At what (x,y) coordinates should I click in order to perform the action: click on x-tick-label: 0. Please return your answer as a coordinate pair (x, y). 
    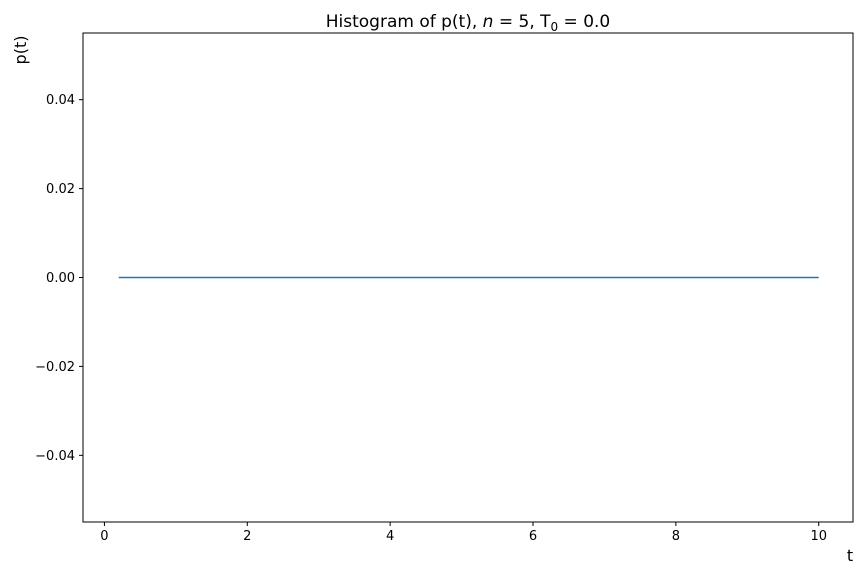
    Looking at the image, I should click on (104, 536).